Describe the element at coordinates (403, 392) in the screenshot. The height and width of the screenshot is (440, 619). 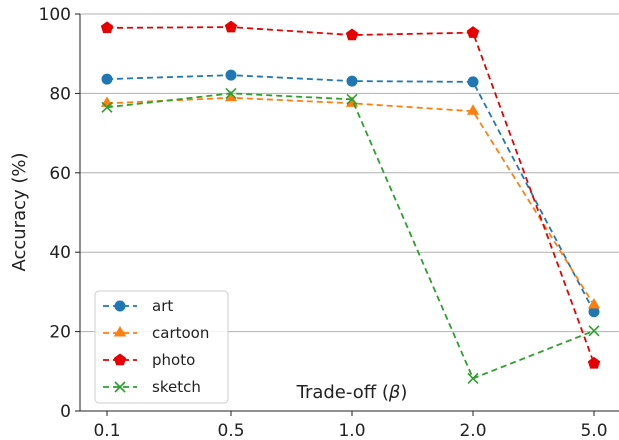
I see `x-axis-label-suffix: )` at that location.